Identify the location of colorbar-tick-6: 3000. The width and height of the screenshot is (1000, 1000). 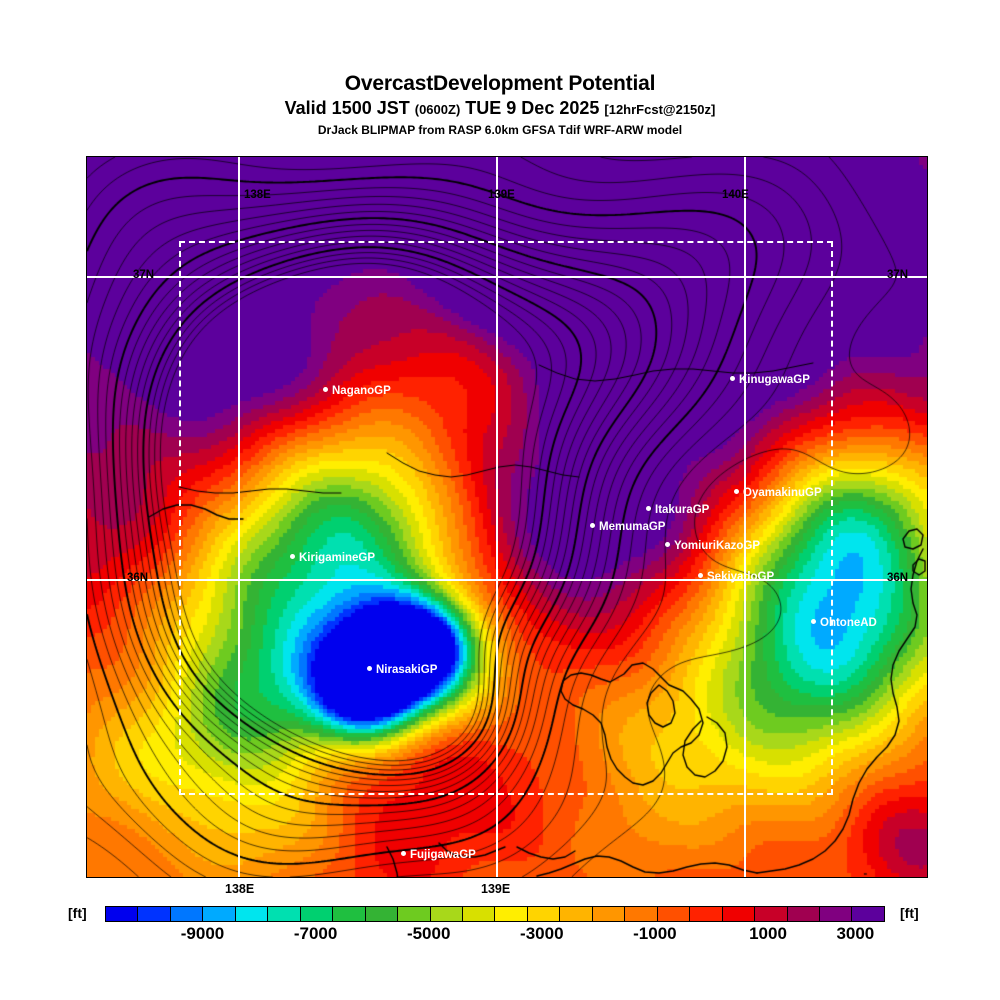
(855, 933).